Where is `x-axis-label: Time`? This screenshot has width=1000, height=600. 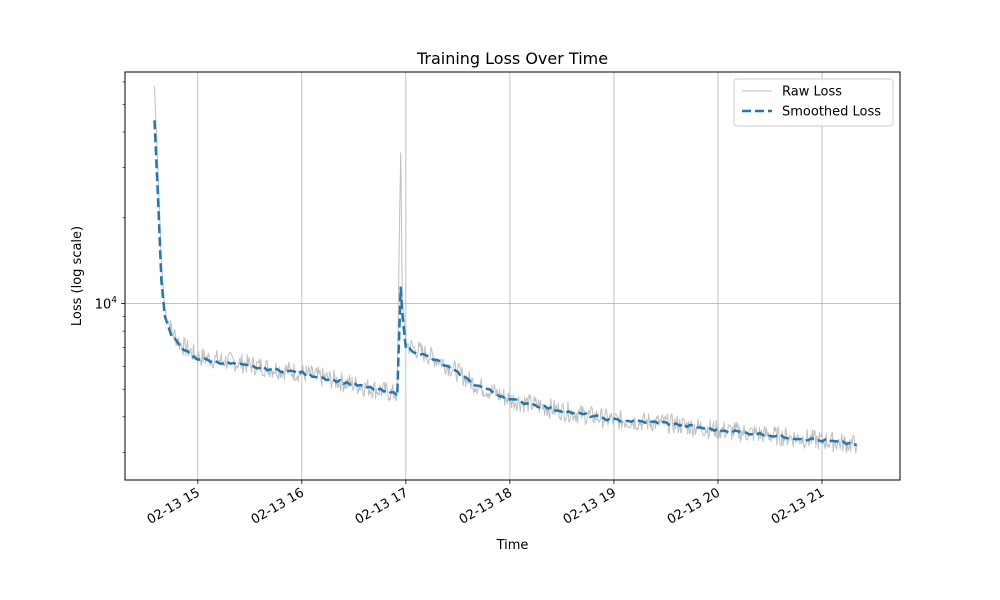 x-axis-label: Time is located at coordinates (512, 545).